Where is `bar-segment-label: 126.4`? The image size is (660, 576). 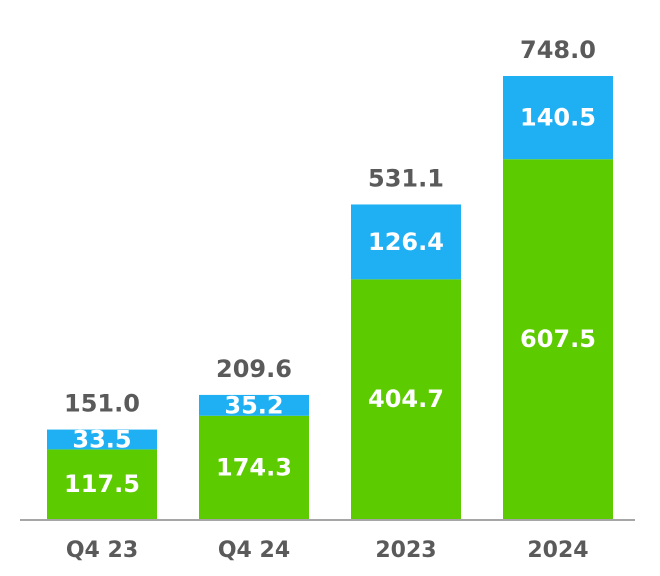 bar-segment-label: 126.4 is located at coordinates (406, 242).